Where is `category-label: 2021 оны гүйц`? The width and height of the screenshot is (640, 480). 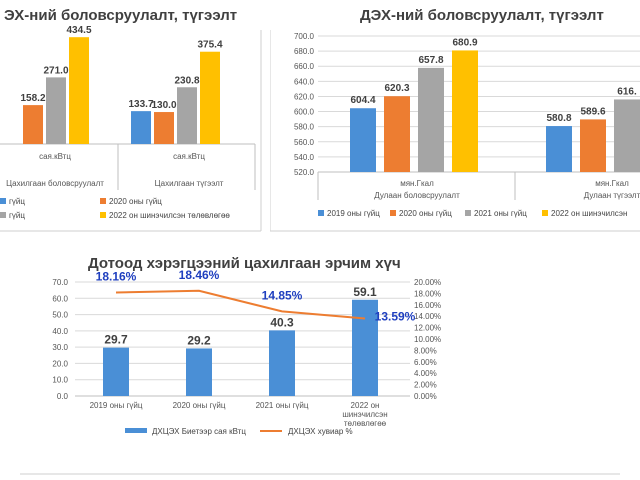
category-label: 2021 оны гүйц is located at coordinates (282, 405).